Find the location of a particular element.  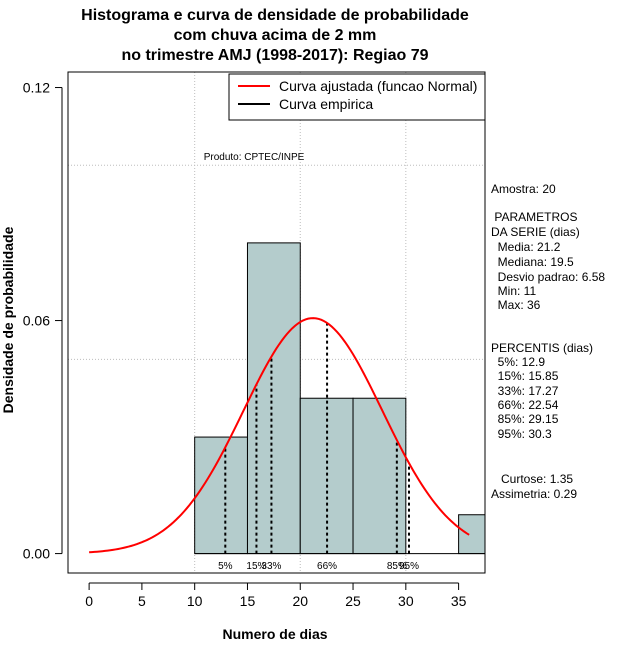

x-axis-label: Numero de dias is located at coordinates (274, 634).